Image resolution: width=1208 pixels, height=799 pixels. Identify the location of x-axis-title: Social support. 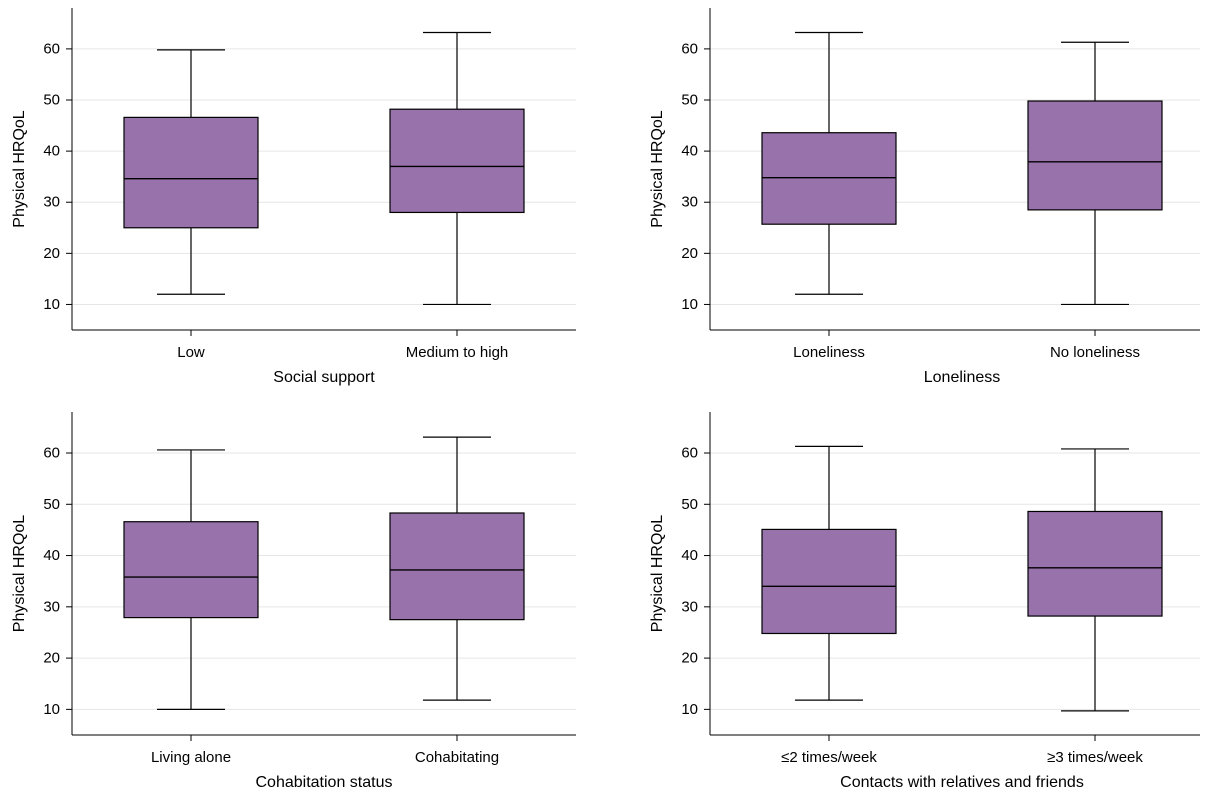
(324, 377).